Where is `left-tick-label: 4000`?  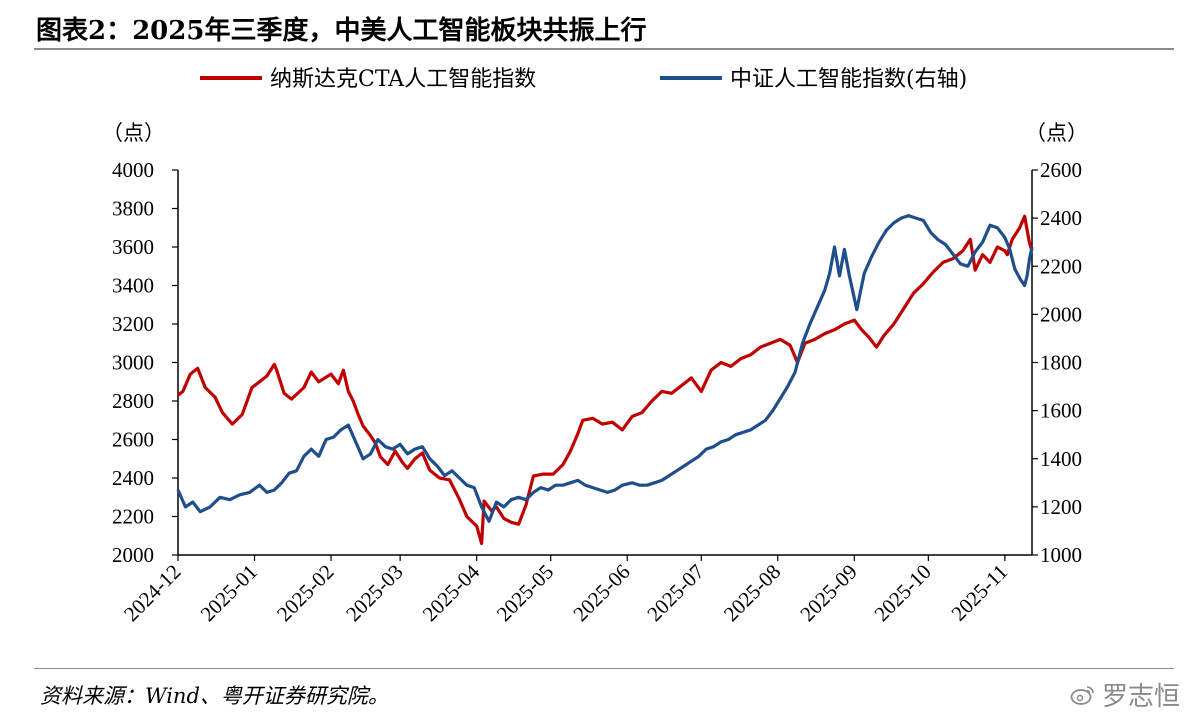
left-tick-label: 4000 is located at coordinates (133, 170).